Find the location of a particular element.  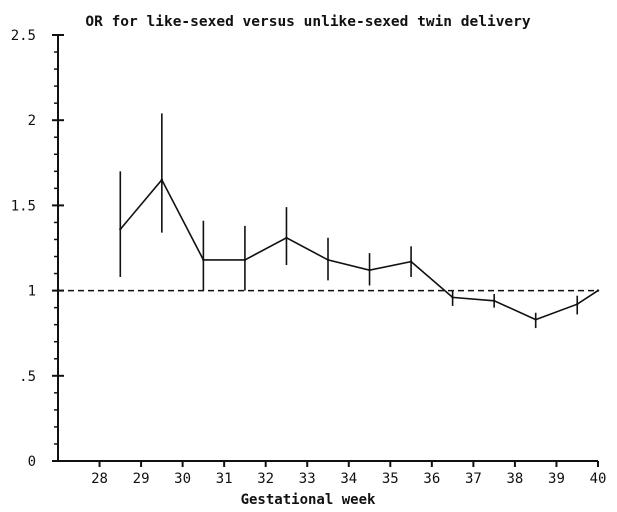

x-tick-label: 33 is located at coordinates (307, 479).